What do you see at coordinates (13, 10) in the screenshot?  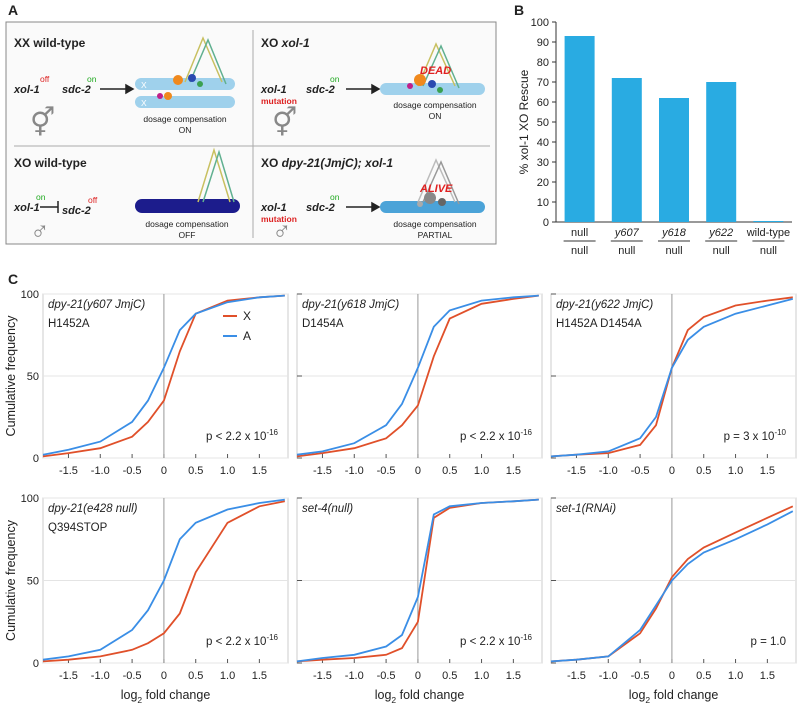 I see `panel-label: A` at bounding box center [13, 10].